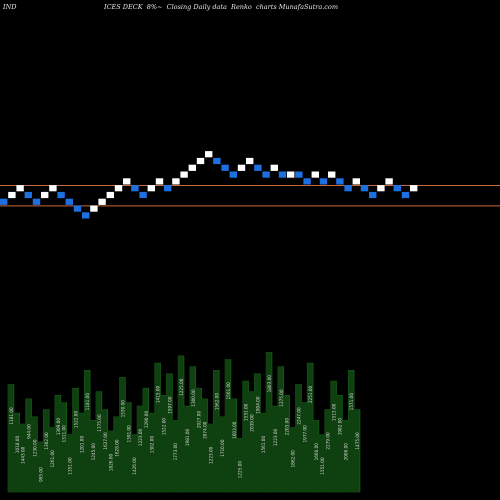 This screenshot has height=500, width=500. I want to click on volume-label: 2039.00, so click(252, 423).